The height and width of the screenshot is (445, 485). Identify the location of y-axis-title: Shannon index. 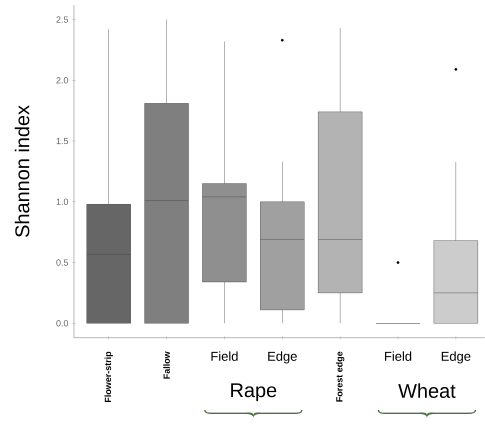
(22, 171).